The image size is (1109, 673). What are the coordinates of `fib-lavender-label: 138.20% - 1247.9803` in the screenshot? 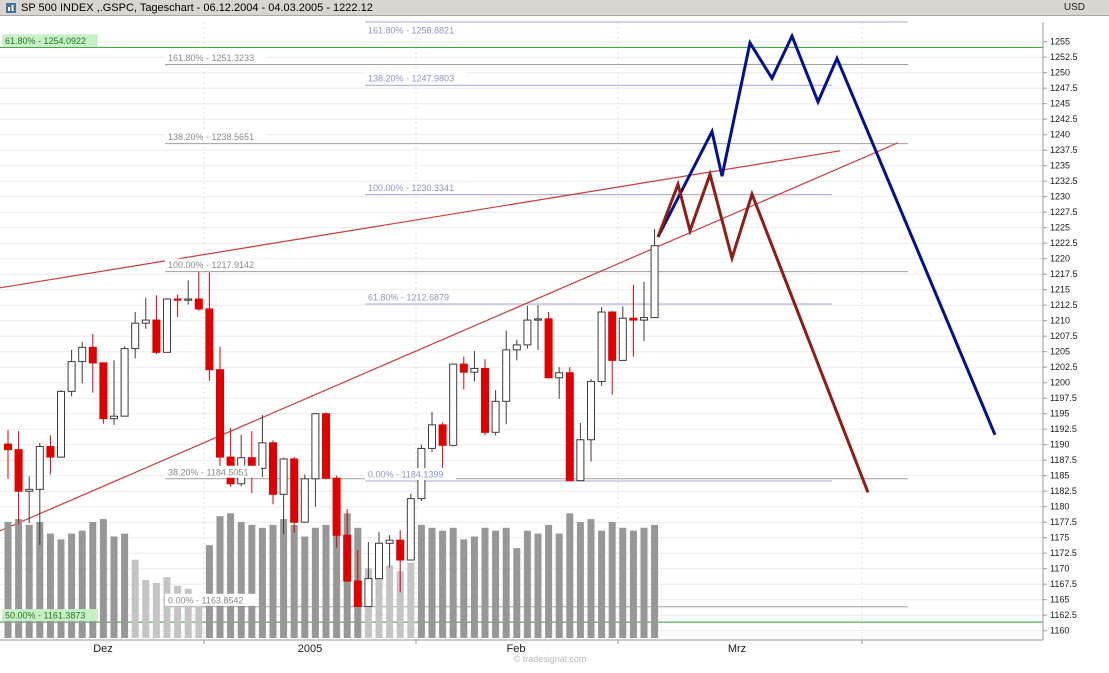 It's located at (411, 79).